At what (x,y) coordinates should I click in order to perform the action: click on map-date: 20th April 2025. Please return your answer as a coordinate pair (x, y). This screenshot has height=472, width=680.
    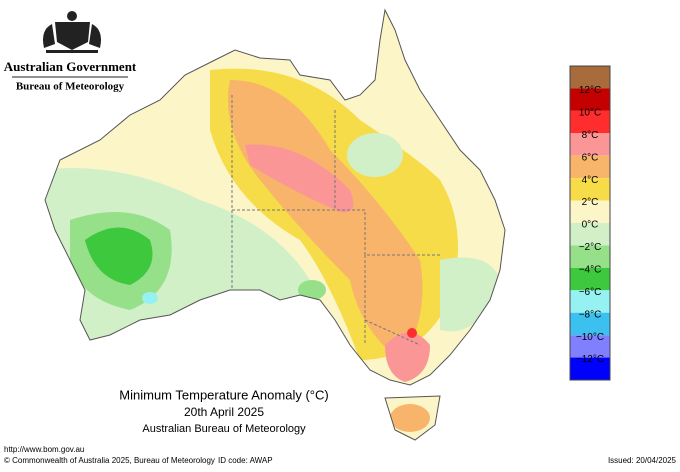
    Looking at the image, I should click on (224, 412).